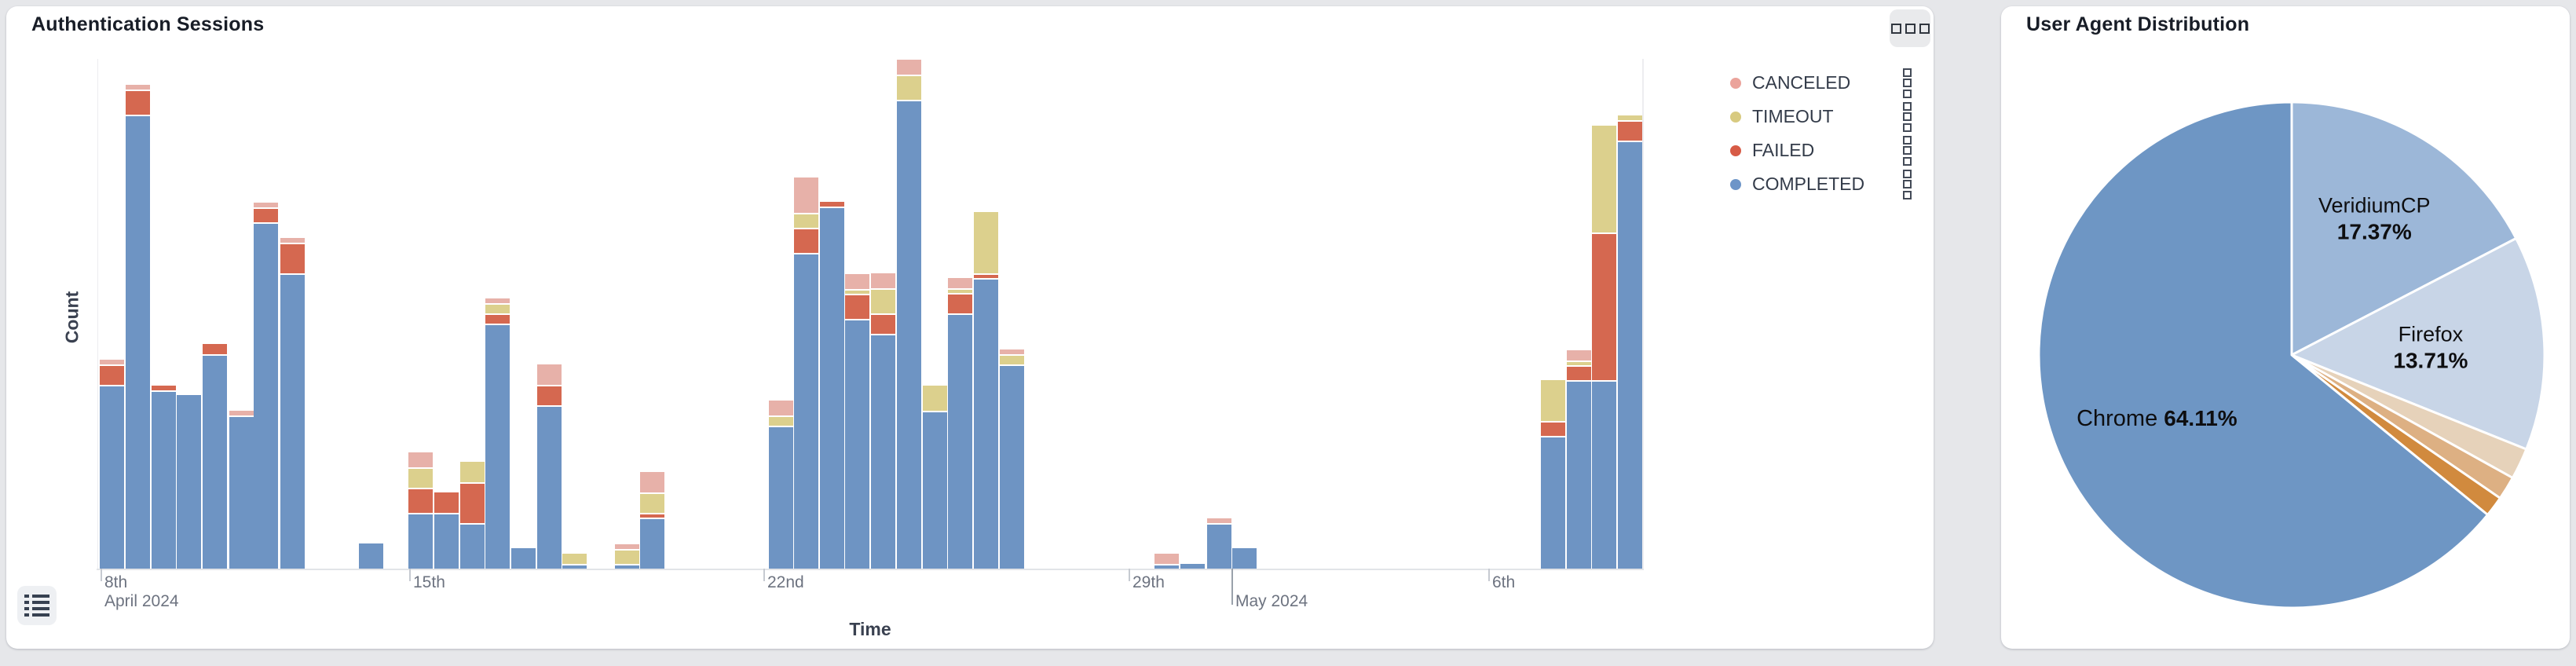 This screenshot has height=666, width=2576. Describe the element at coordinates (2418, 344) in the screenshot. I see `pie-slice-firefox` at that location.